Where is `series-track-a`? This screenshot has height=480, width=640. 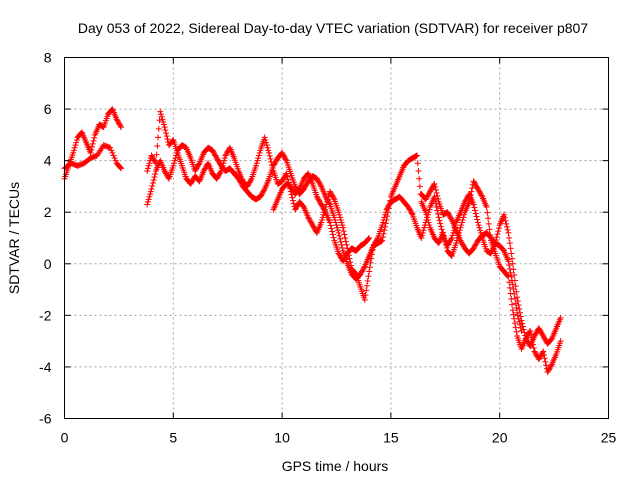 series-track-a is located at coordinates (93, 144).